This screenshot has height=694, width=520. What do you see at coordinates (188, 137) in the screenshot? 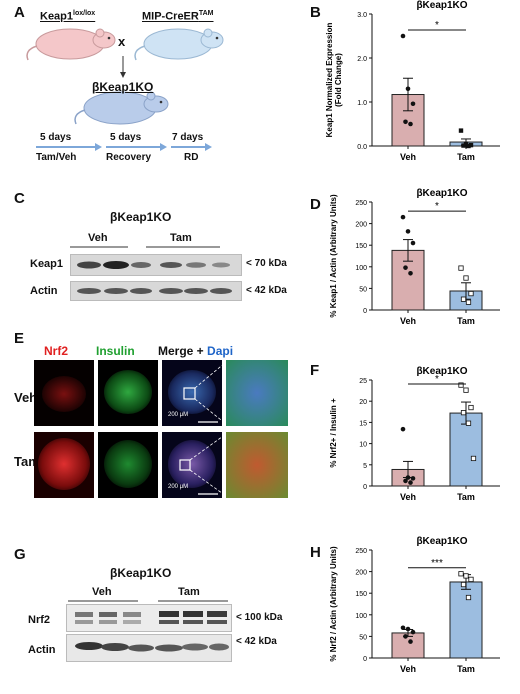
I see `timeline-days-3: 7 days` at bounding box center [188, 137].